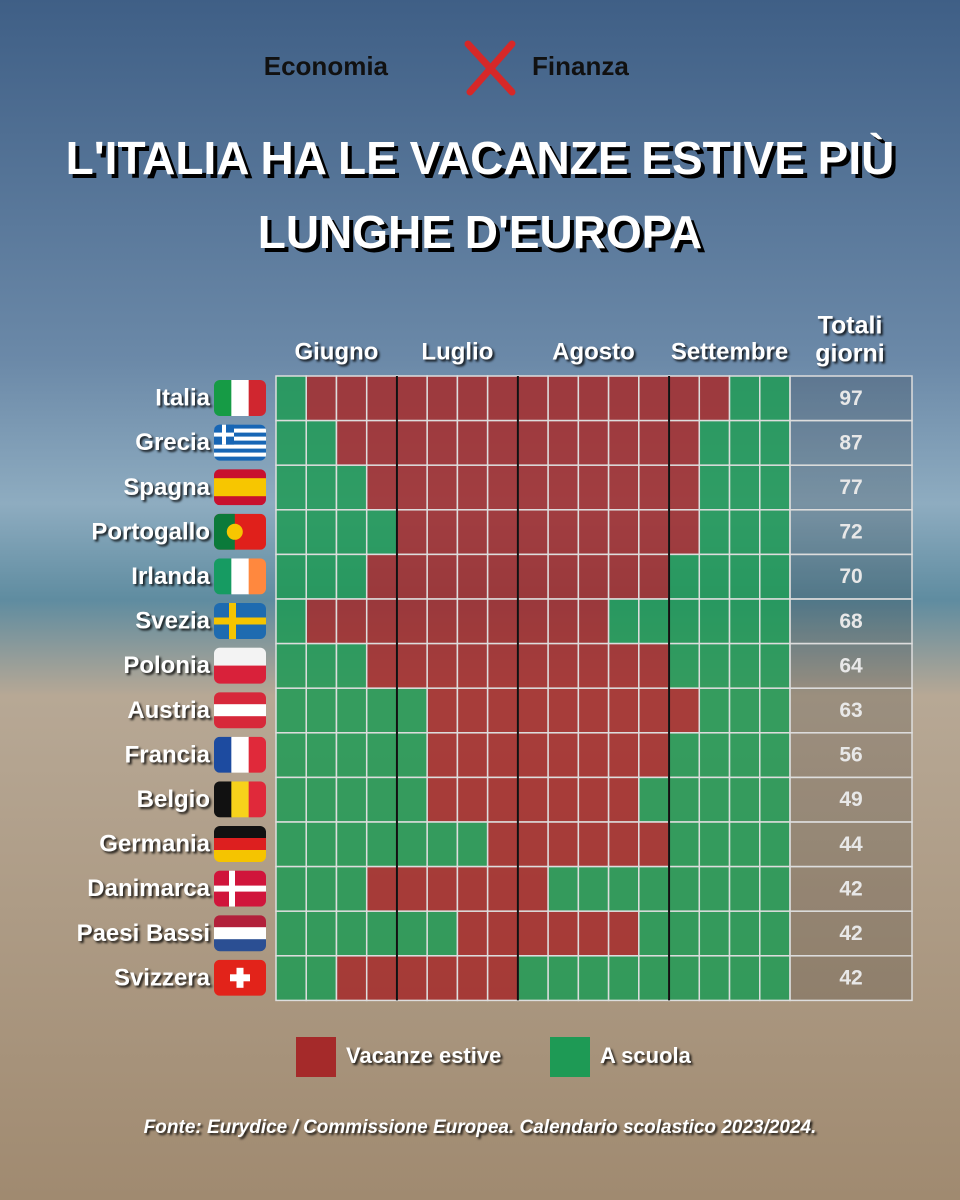 This screenshot has width=960, height=1200. What do you see at coordinates (851, 665) in the screenshot?
I see `total-value: 64` at bounding box center [851, 665].